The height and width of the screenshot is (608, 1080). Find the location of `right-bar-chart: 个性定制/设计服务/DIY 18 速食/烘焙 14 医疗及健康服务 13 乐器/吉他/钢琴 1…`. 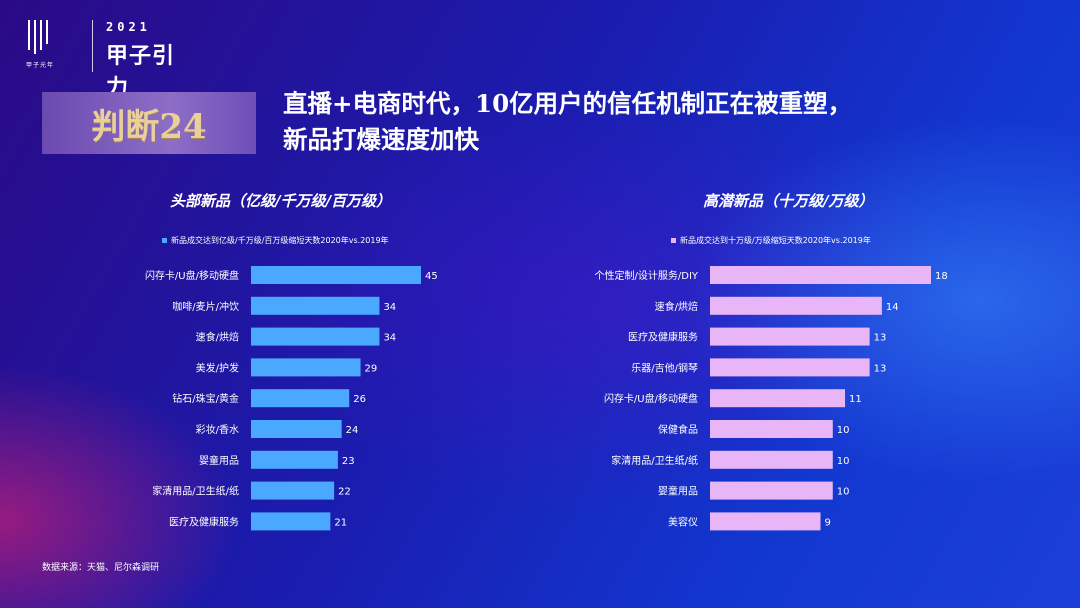

right-bar-chart: 个性定制/设计服务/DIY 18 速食/烘焙 14 医疗及健康服务 13 乐器/吉他/钢琴 1… is located at coordinates (771, 398).